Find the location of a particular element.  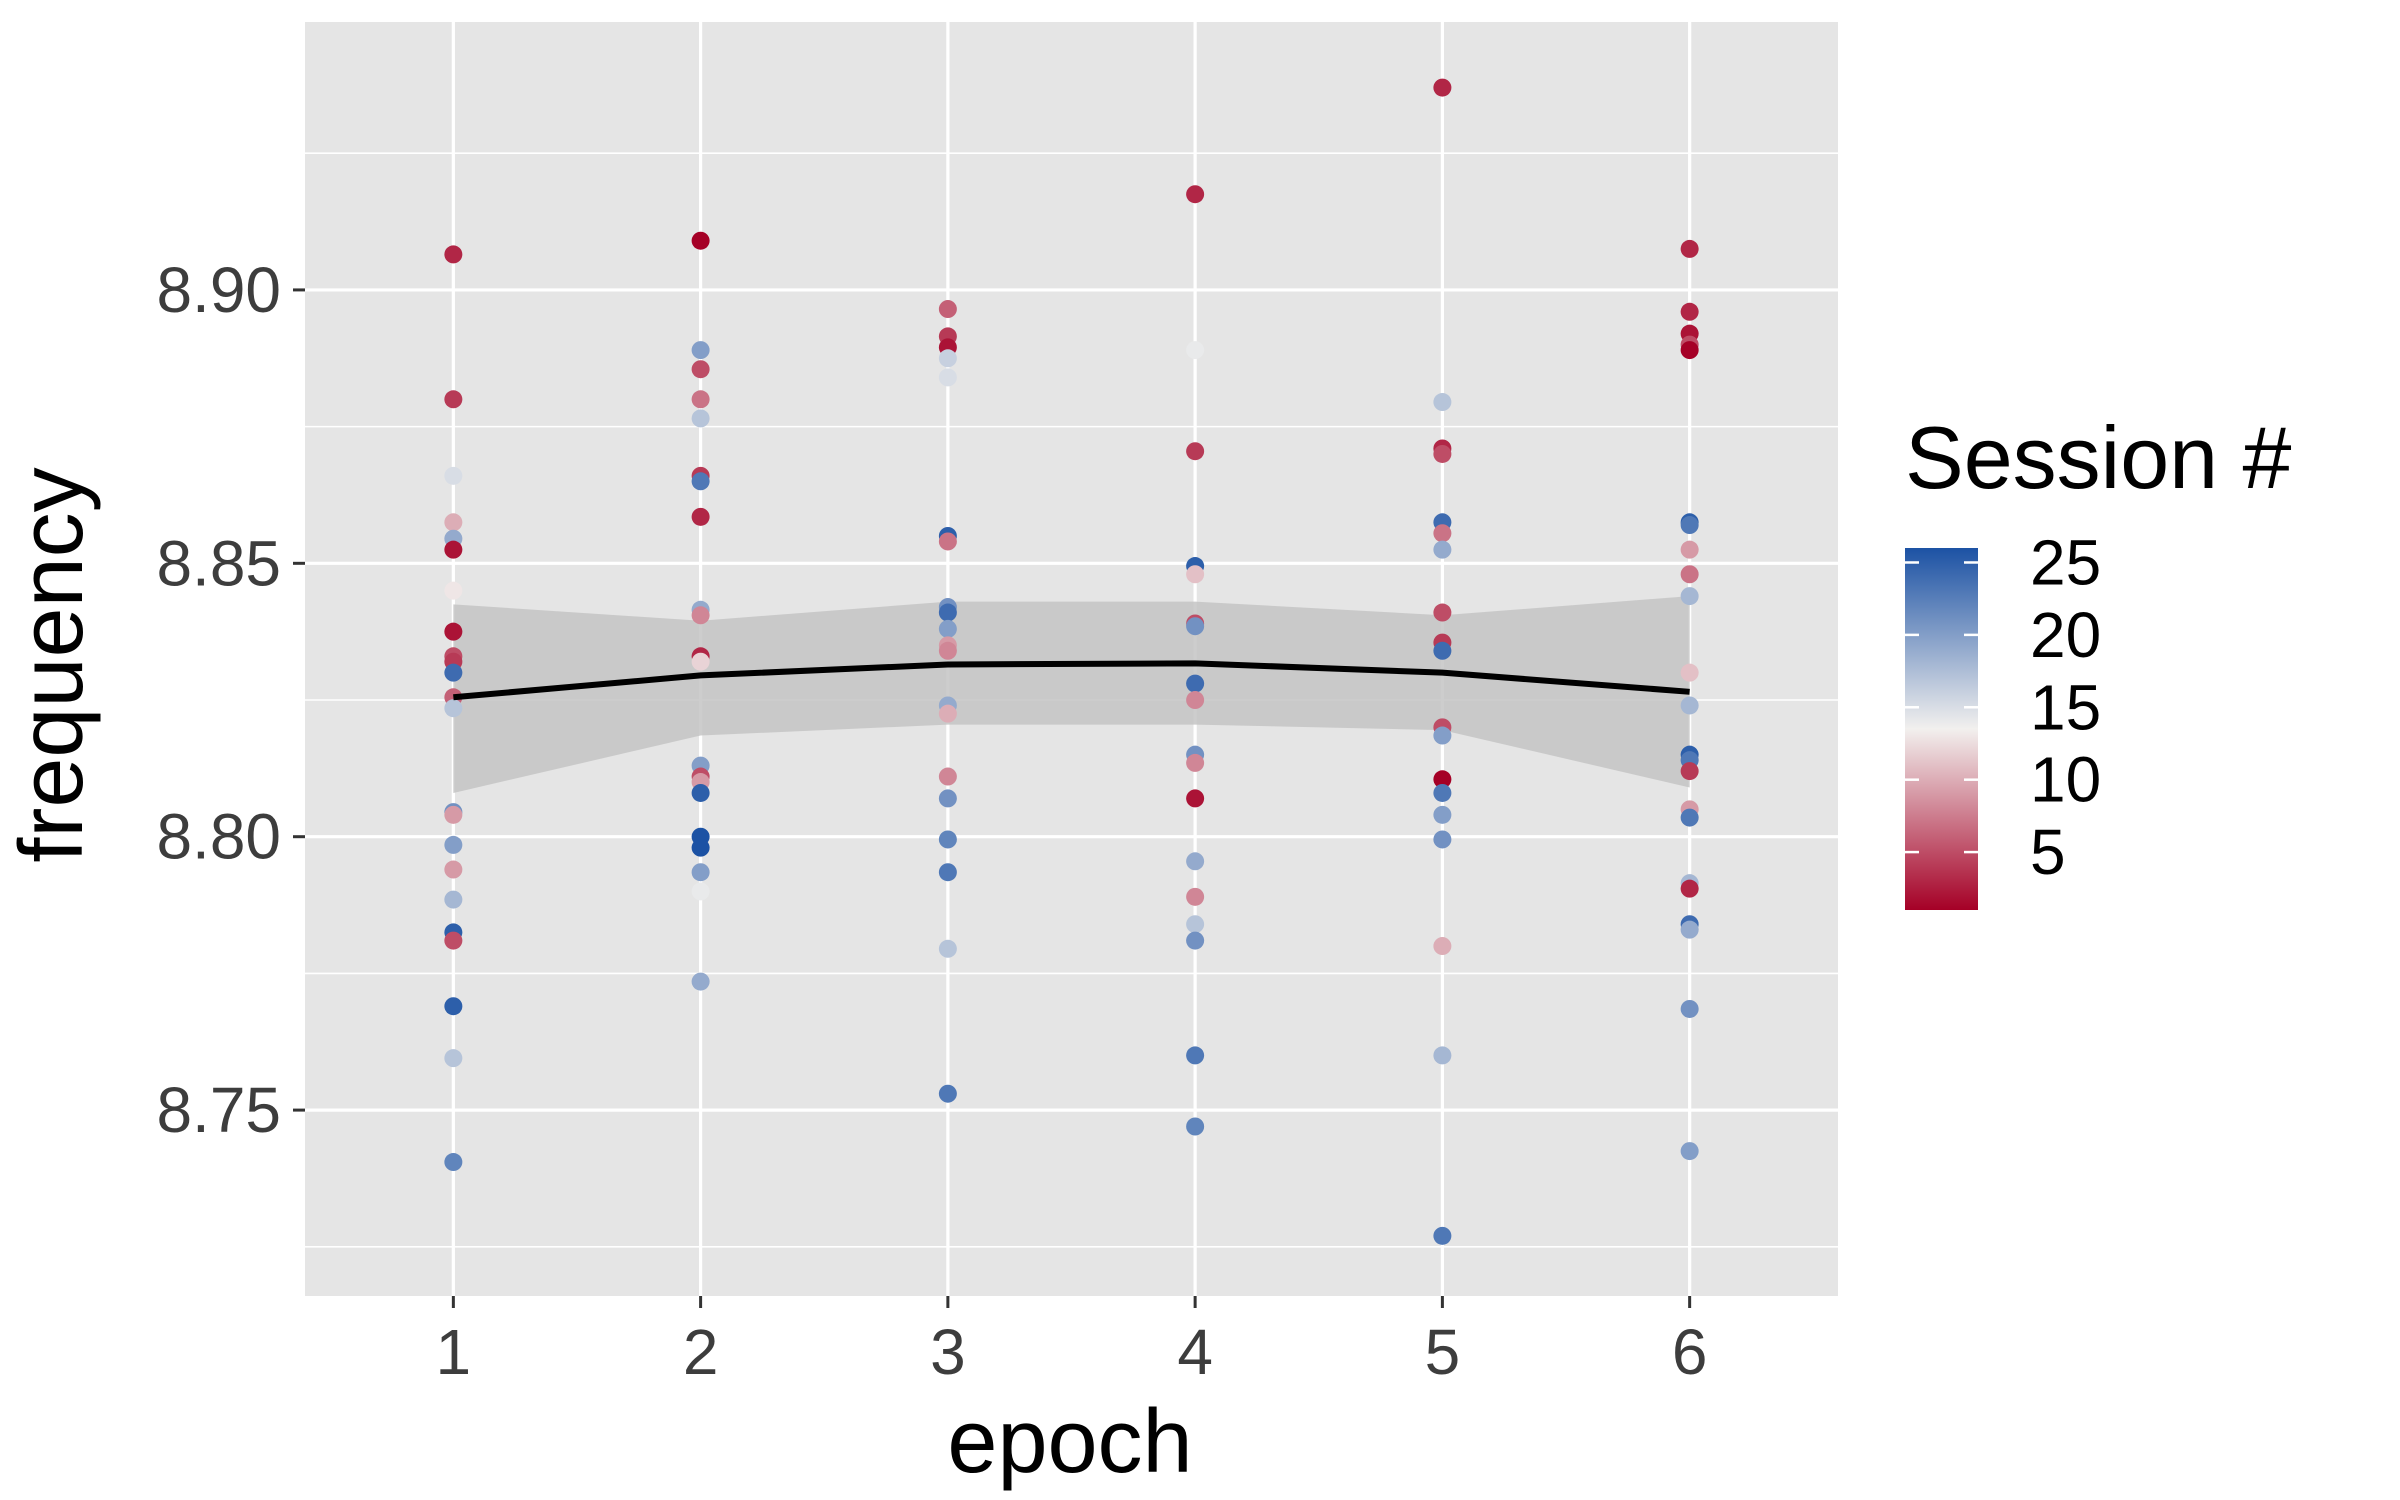

x-tick-label: 5 is located at coordinates (1443, 1352).